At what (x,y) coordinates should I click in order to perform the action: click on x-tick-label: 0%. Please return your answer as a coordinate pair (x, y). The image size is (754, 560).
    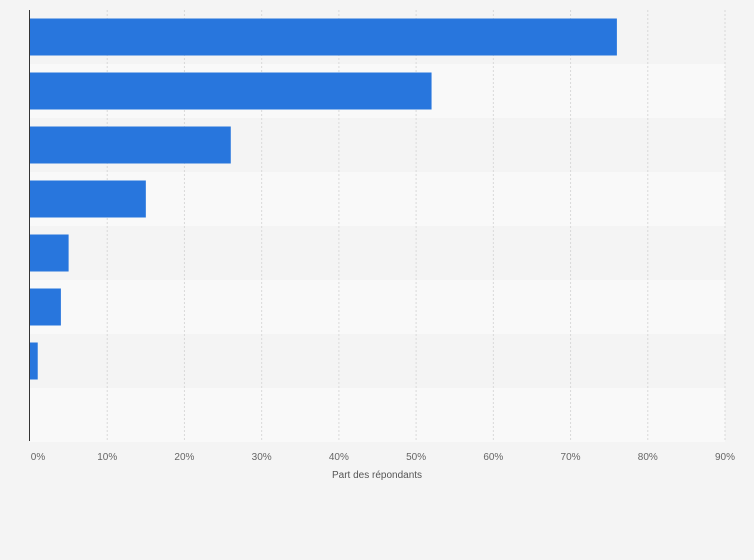
    Looking at the image, I should click on (38, 457).